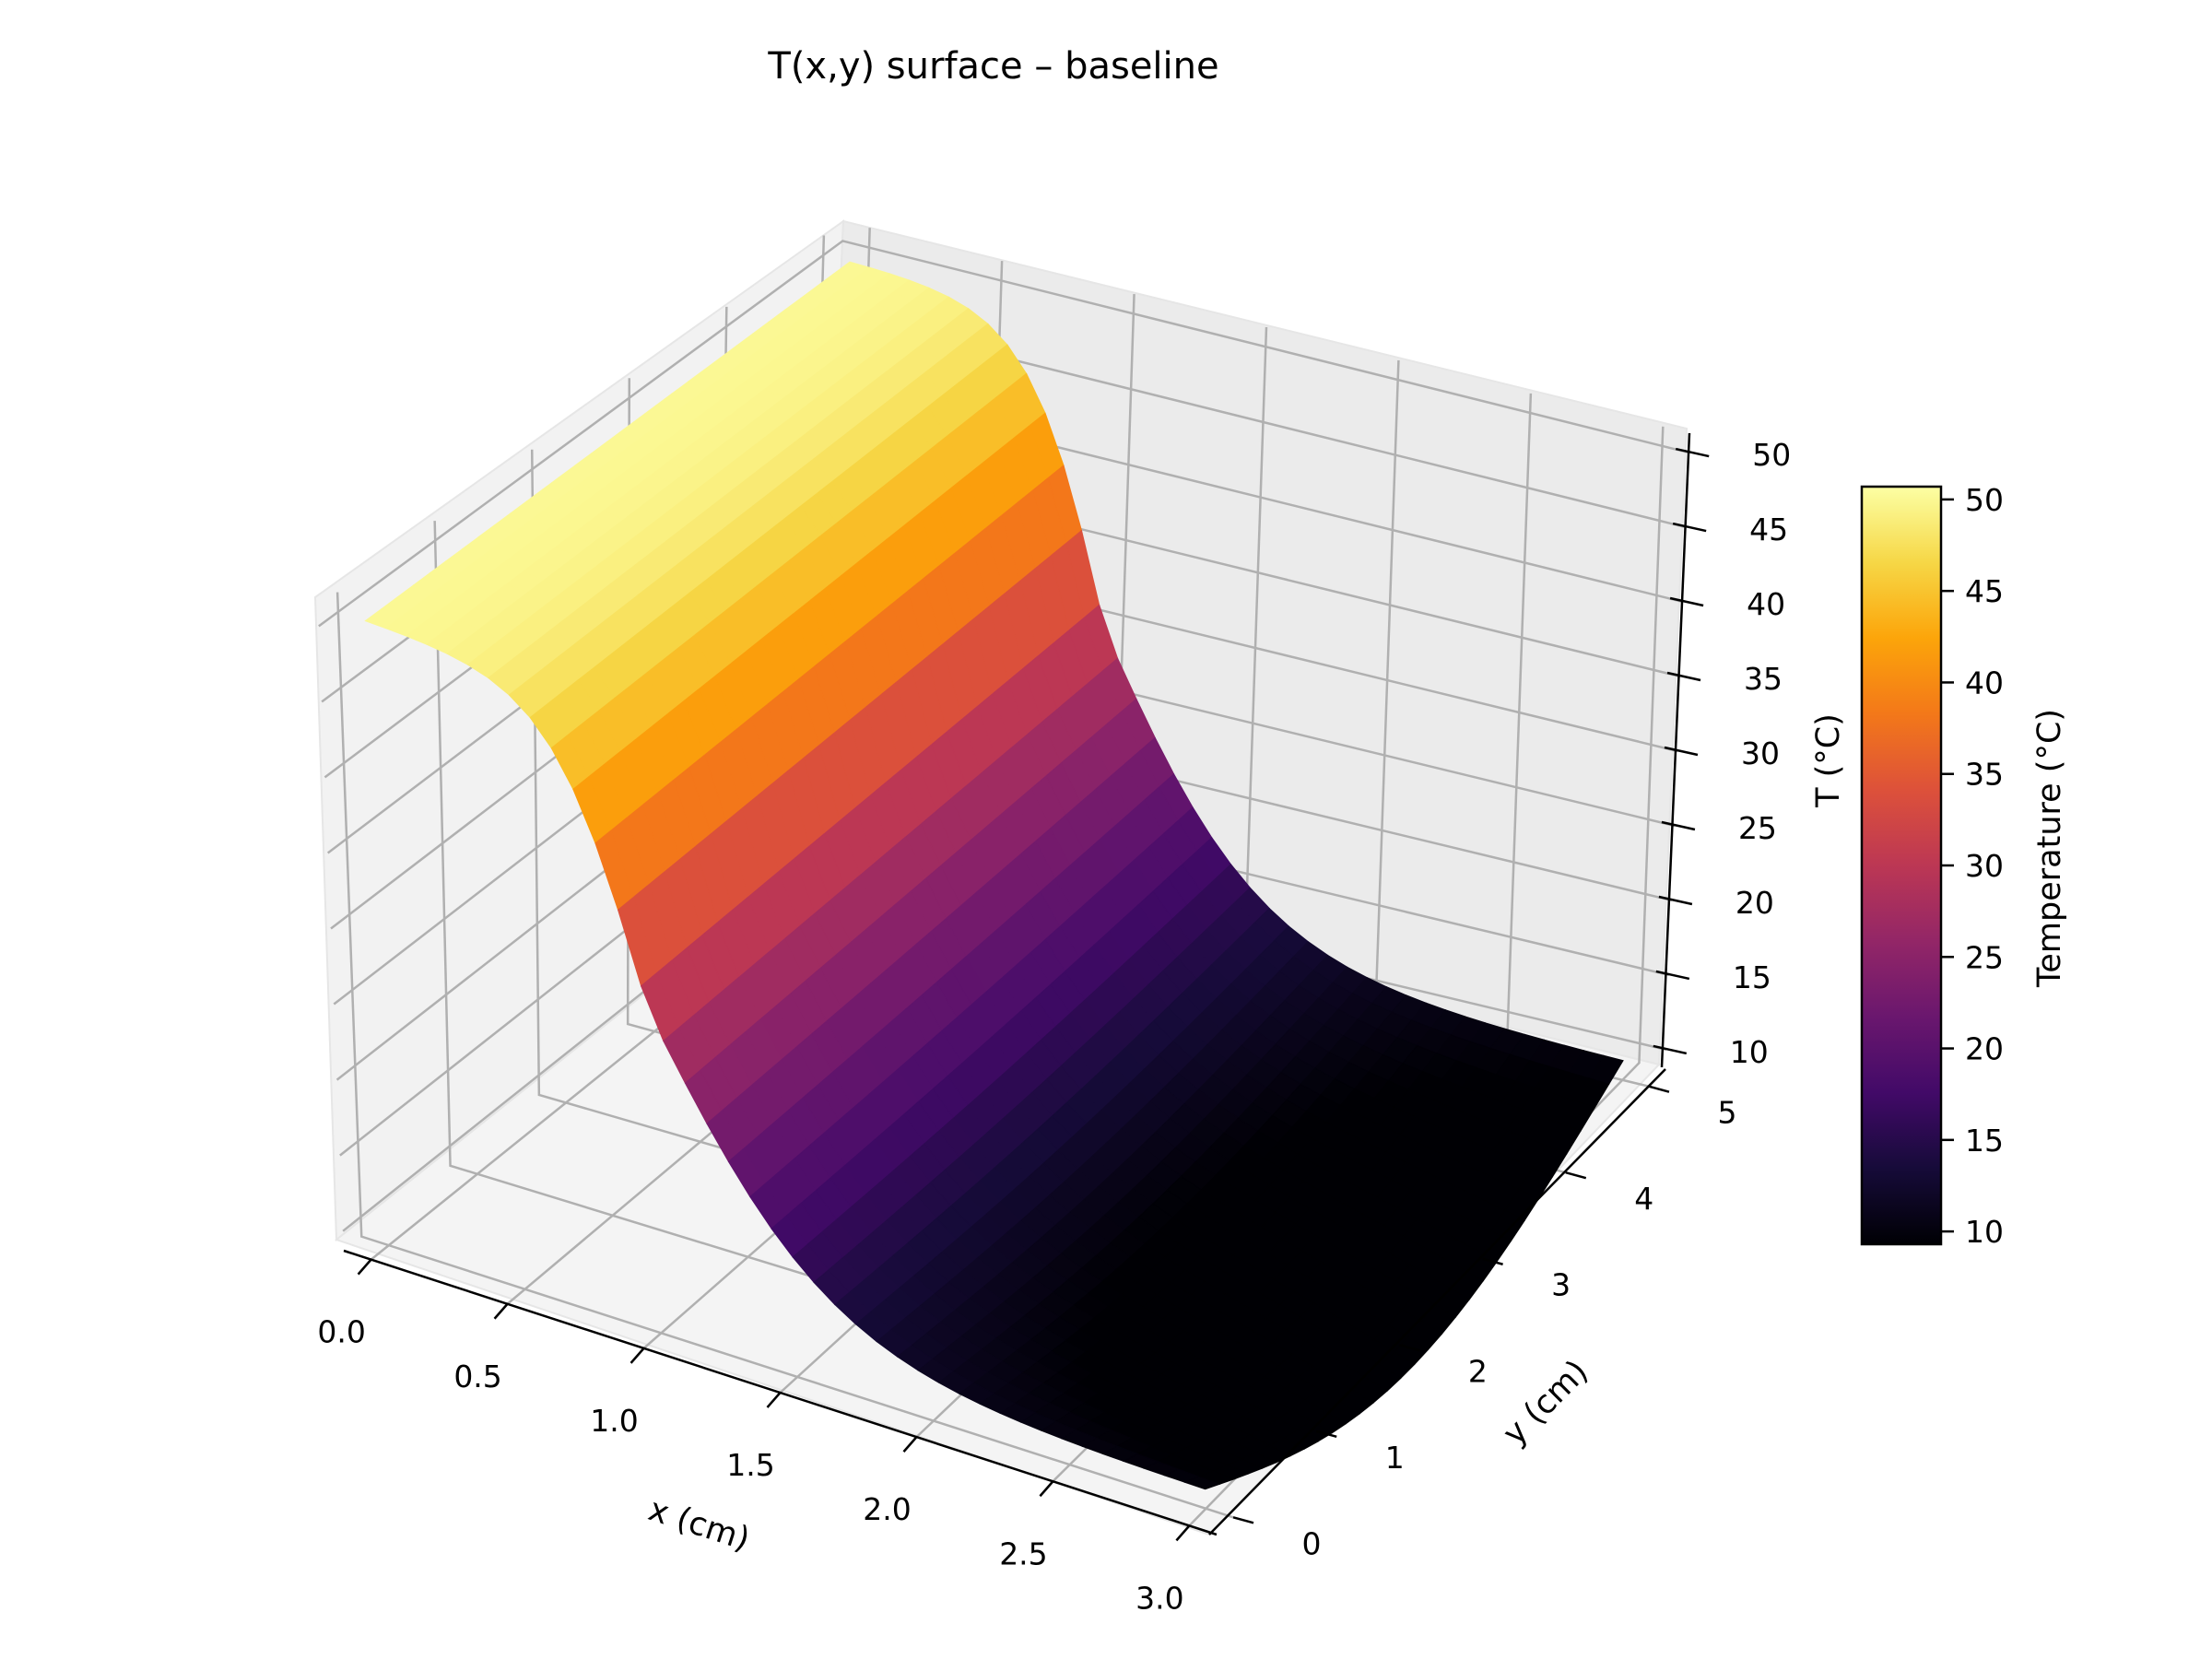 This screenshot has width=2212, height=1659. I want to click on x-tick-label: 2.0, so click(887, 1509).